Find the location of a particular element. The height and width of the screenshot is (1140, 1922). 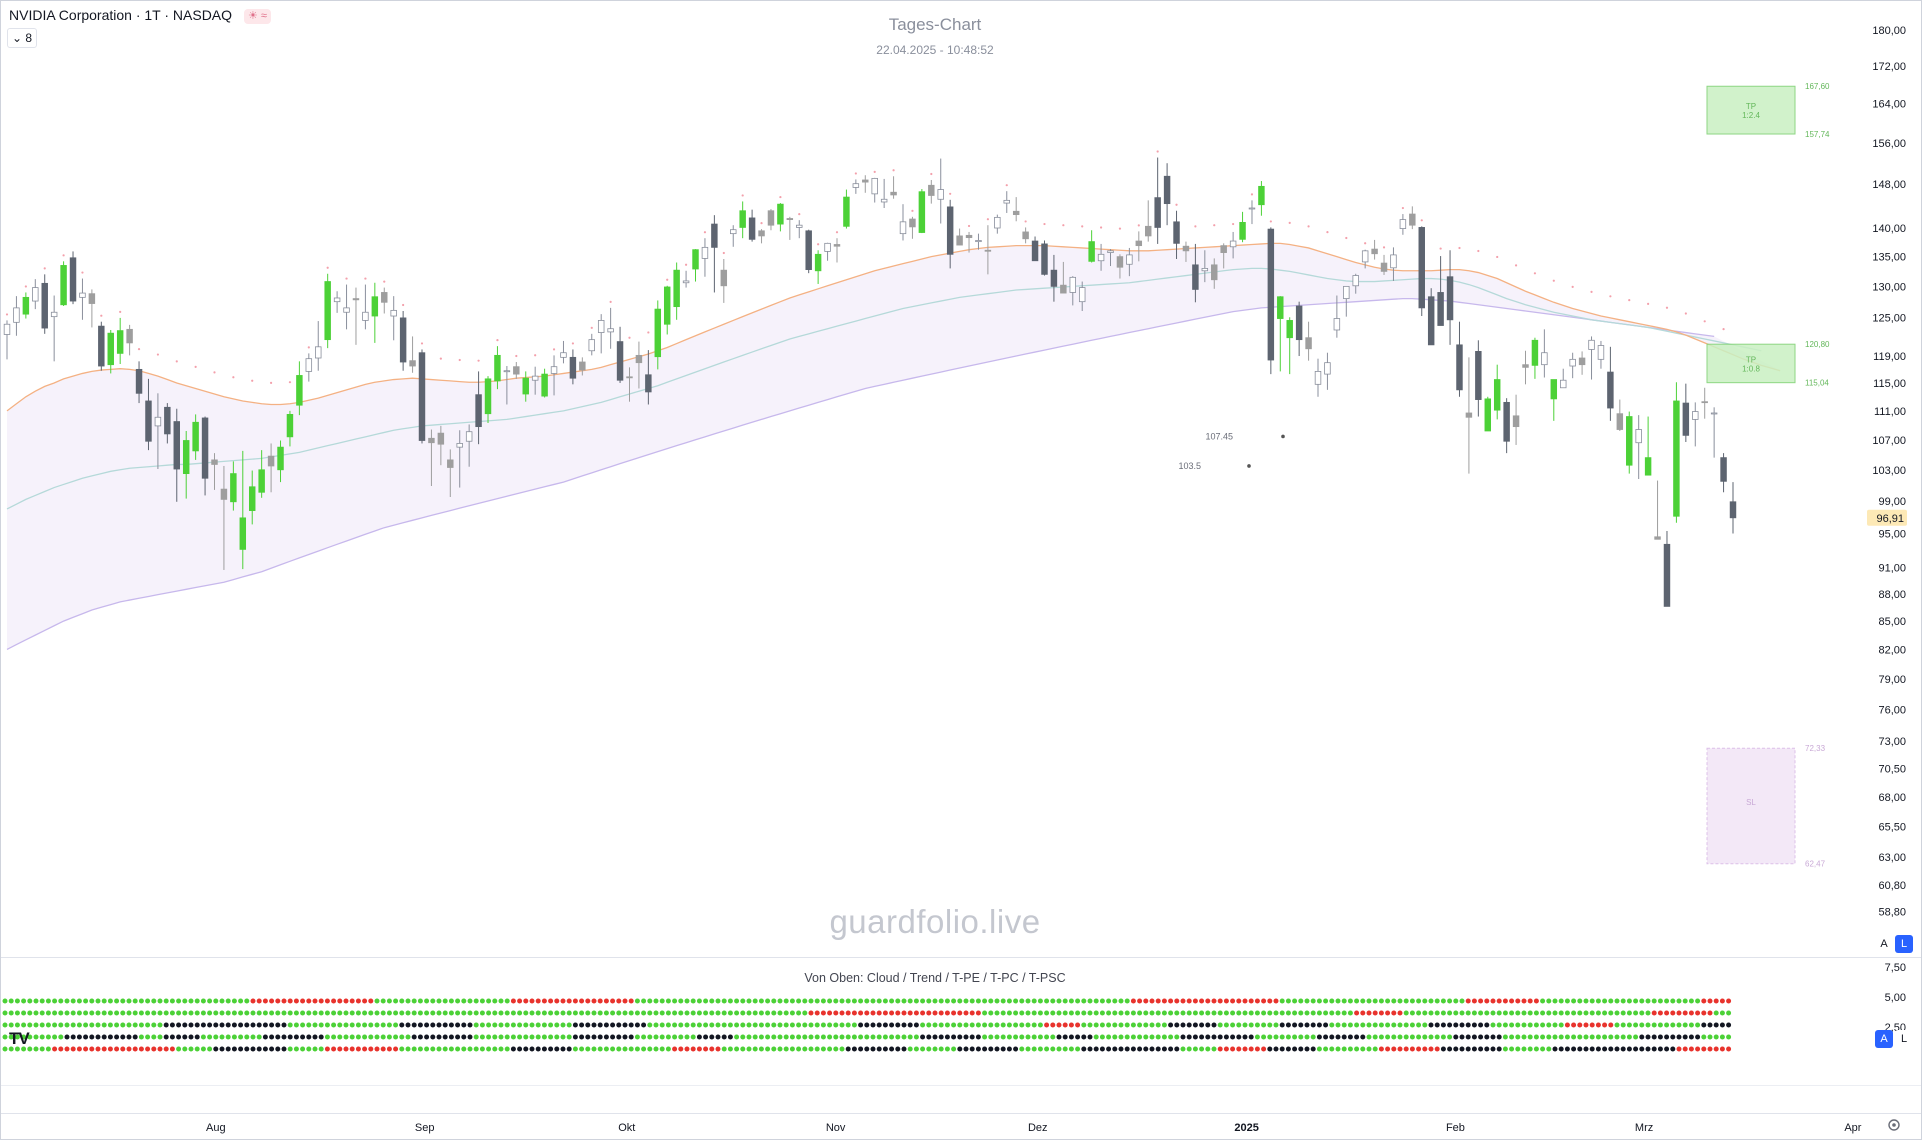

indicator-log-scale-button: L is located at coordinates (1904, 1039).